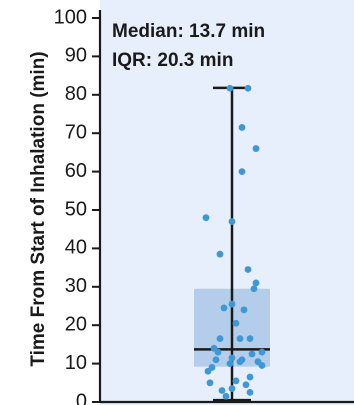 This screenshot has height=405, width=354. Describe the element at coordinates (81, 397) in the screenshot. I see `y-tick-label: 0` at that location.